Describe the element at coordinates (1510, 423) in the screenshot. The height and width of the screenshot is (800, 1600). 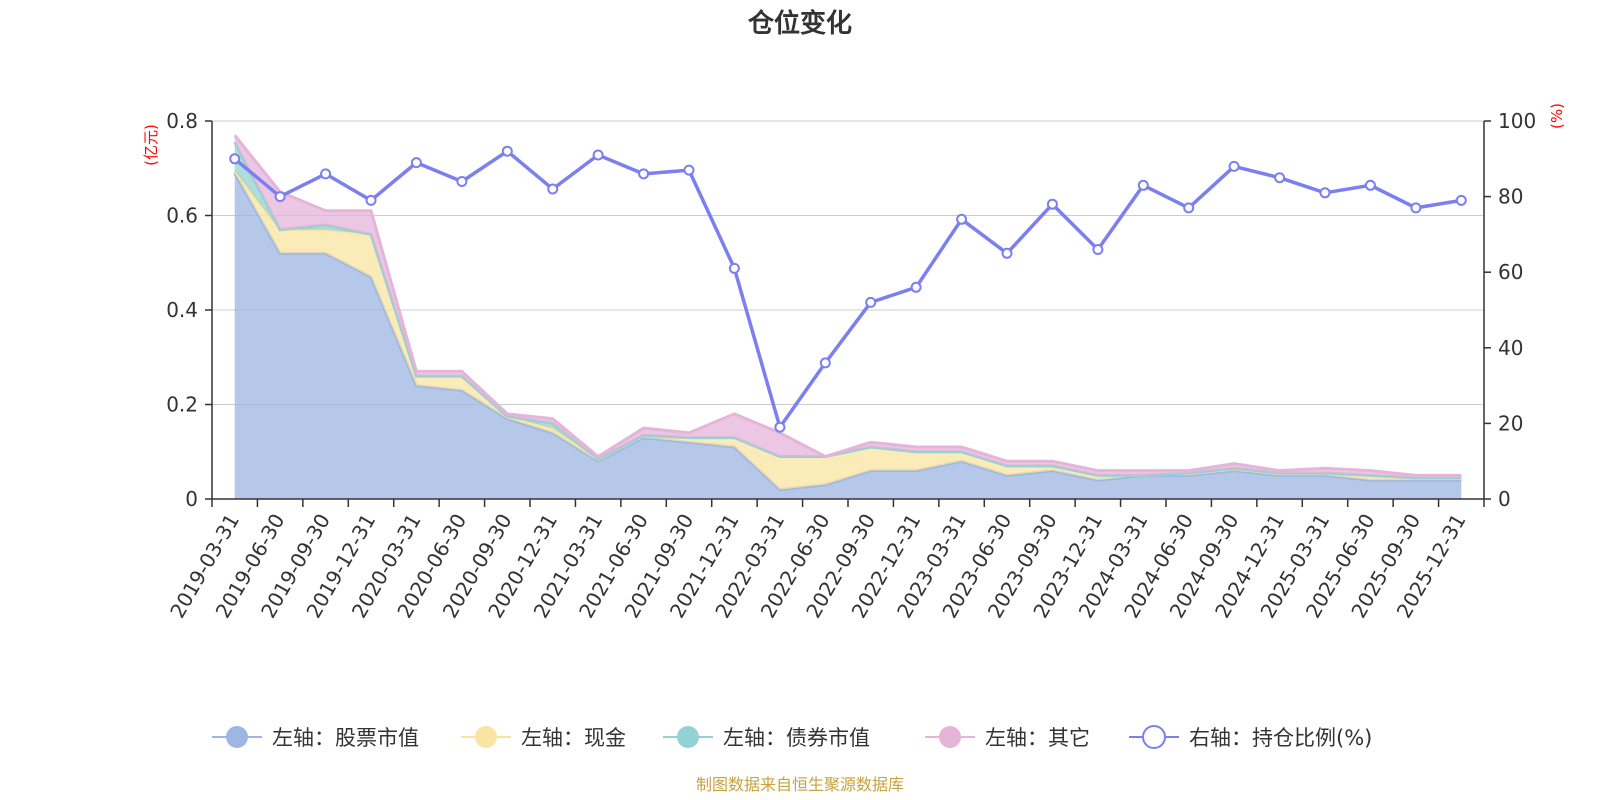
I see `right-tick-label: 20` at that location.